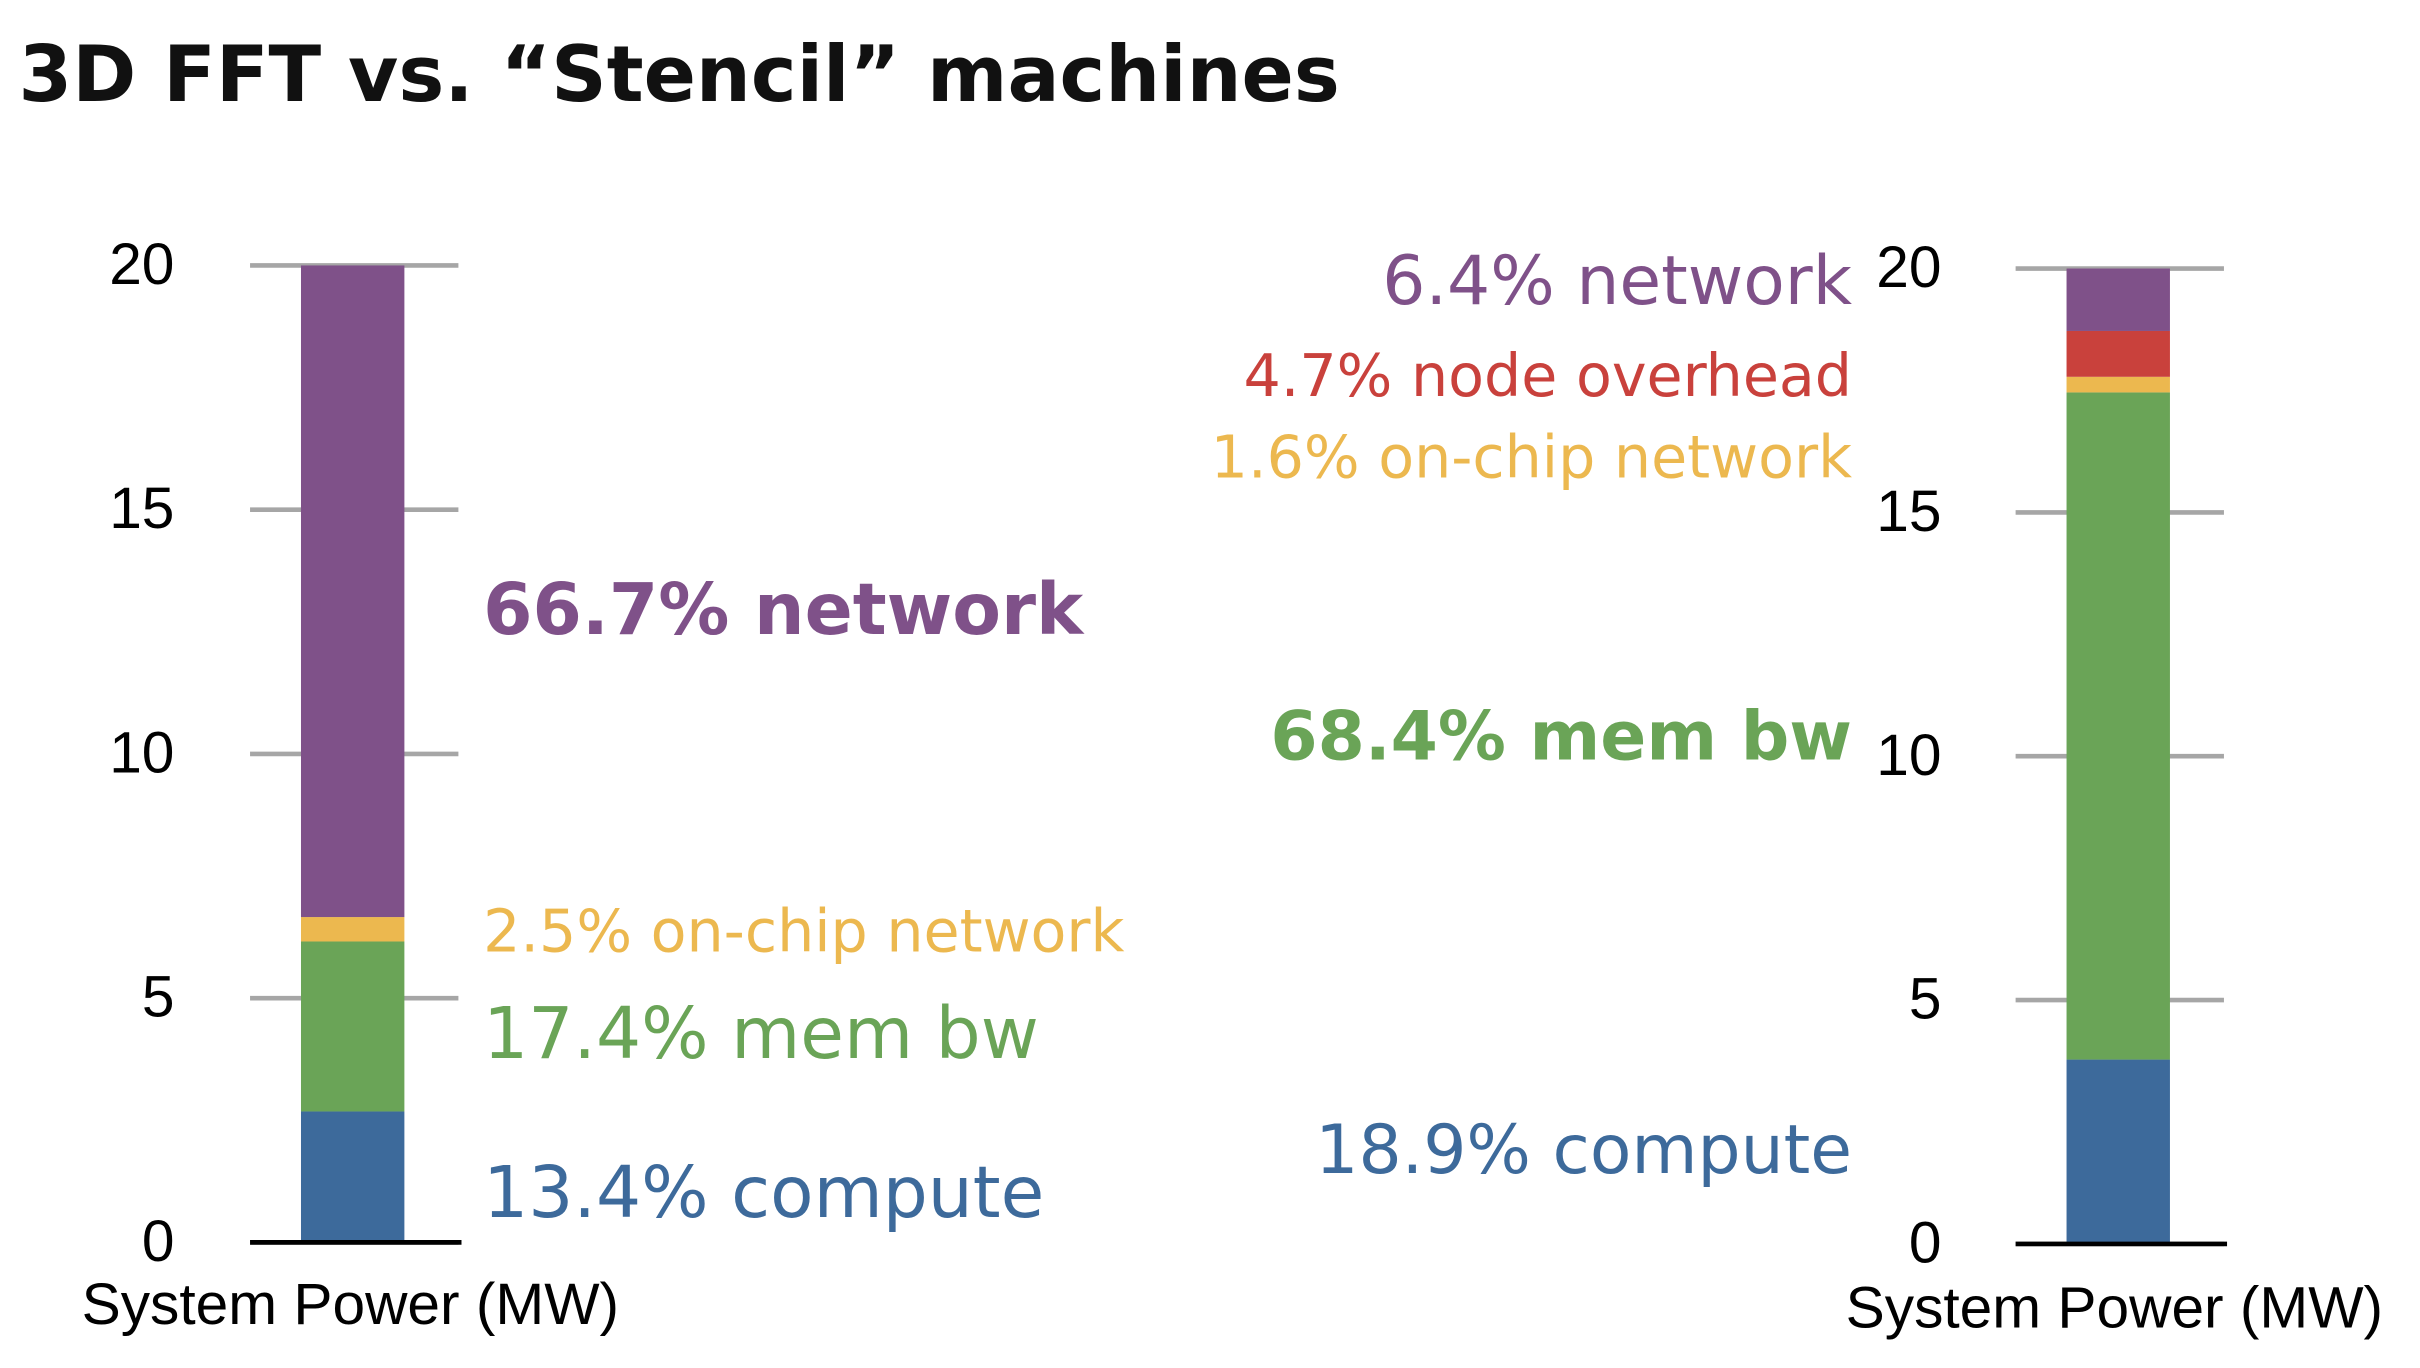 This screenshot has height=1368, width=2420. I want to click on segment-label: 2.5% on-chip network, so click(803, 931).